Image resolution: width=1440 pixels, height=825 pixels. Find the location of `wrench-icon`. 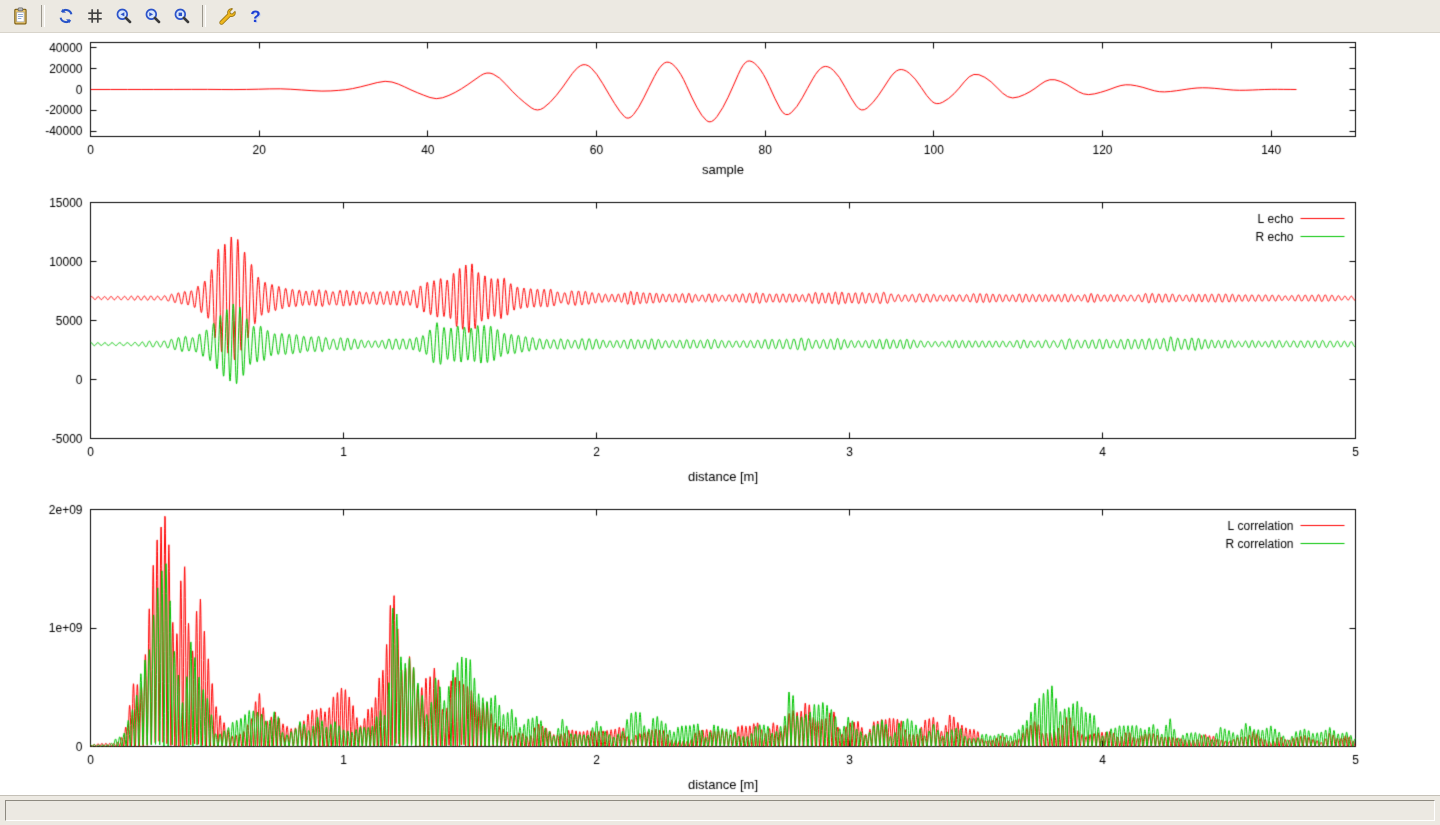

wrench-icon is located at coordinates (227, 16).